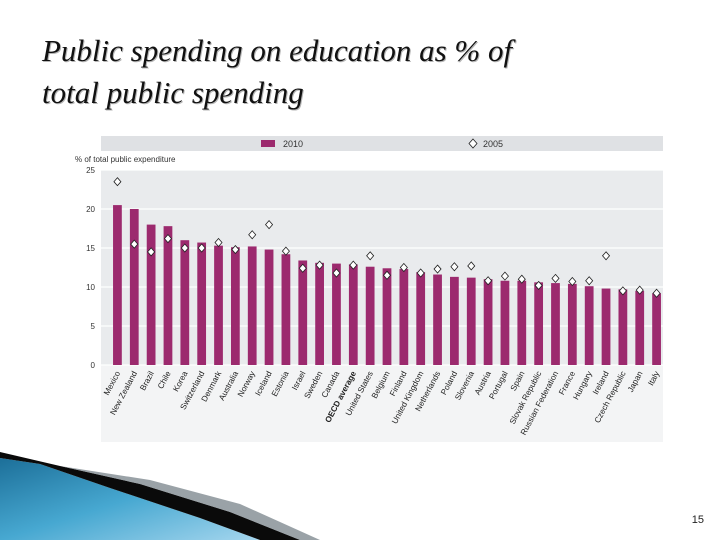 The width and height of the screenshot is (720, 540). I want to click on y-tick-label-0: 0, so click(93, 365).